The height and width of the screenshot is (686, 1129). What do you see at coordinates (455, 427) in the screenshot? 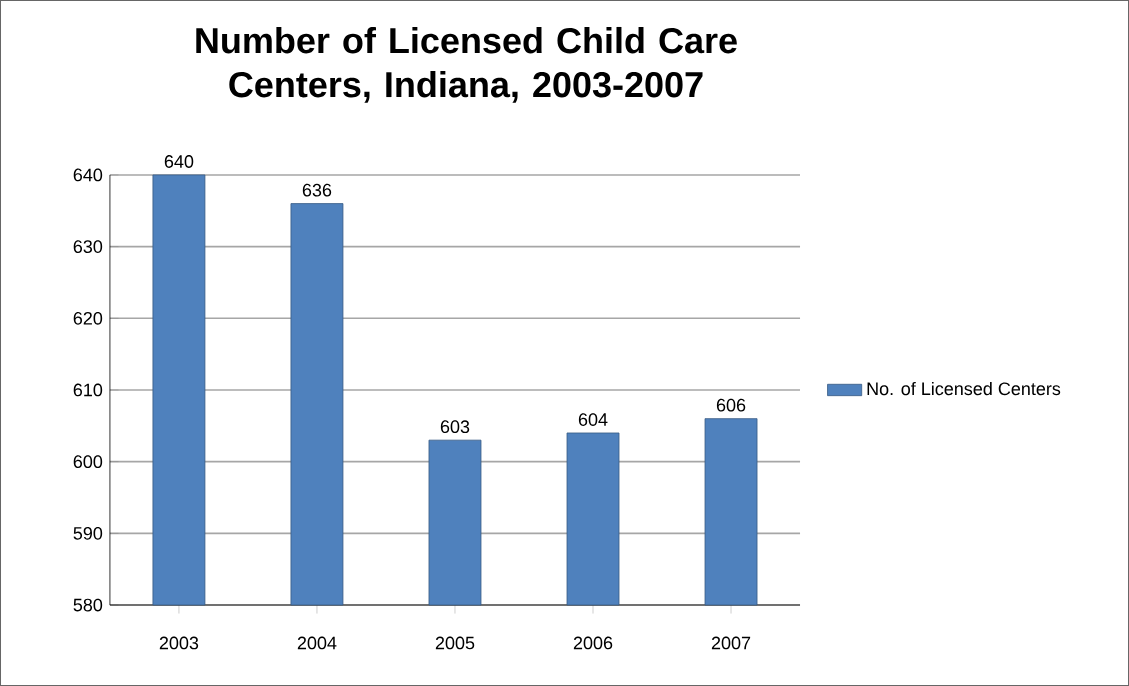
I see `data-label: 603` at bounding box center [455, 427].